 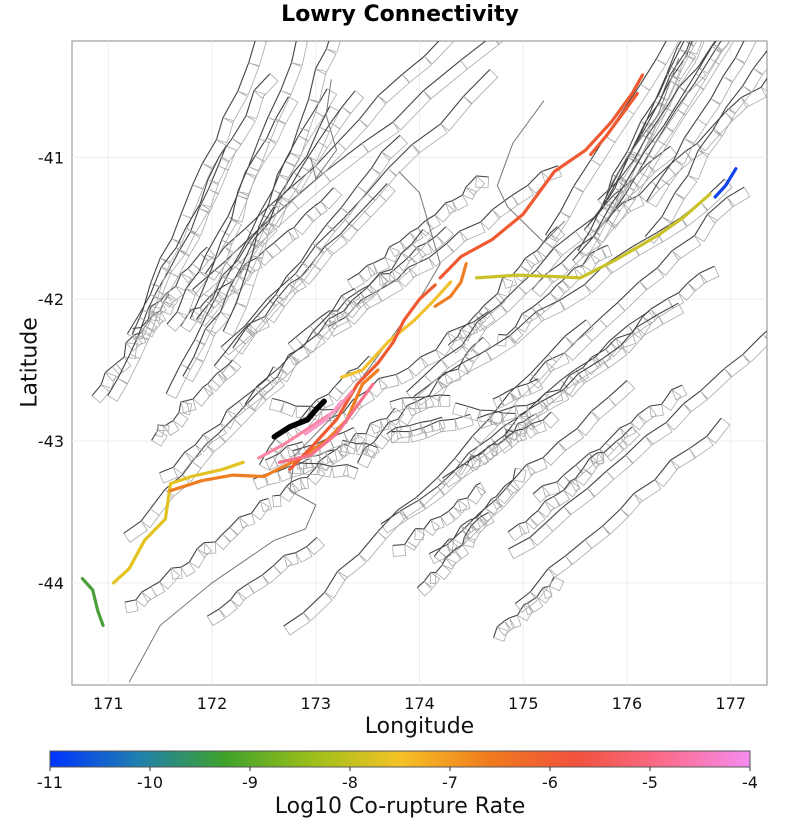 What do you see at coordinates (51, 299) in the screenshot?
I see `y-tick-label: -42` at bounding box center [51, 299].